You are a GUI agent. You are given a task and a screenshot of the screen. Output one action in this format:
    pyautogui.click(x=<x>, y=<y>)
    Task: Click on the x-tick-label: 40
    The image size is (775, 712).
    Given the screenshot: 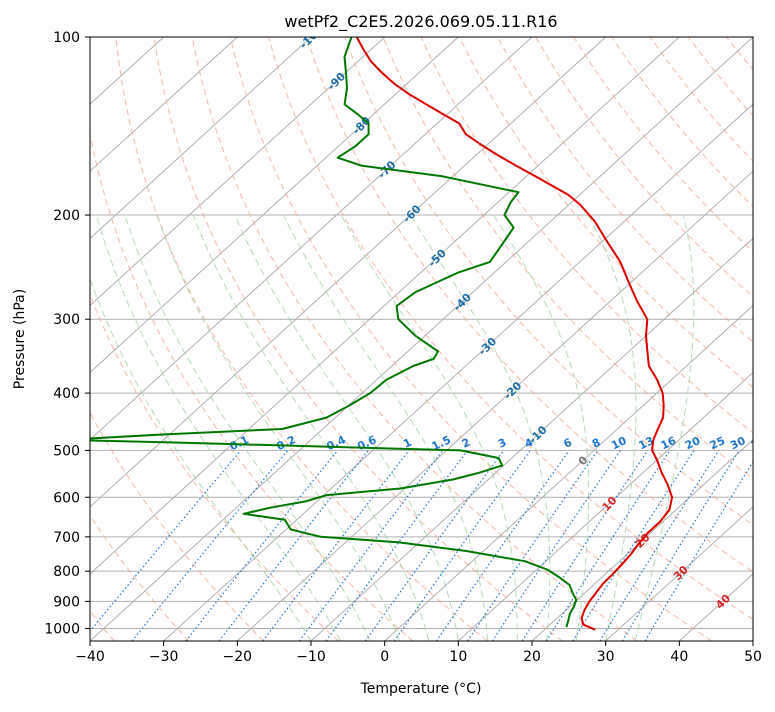 What is the action you would take?
    pyautogui.click(x=679, y=657)
    